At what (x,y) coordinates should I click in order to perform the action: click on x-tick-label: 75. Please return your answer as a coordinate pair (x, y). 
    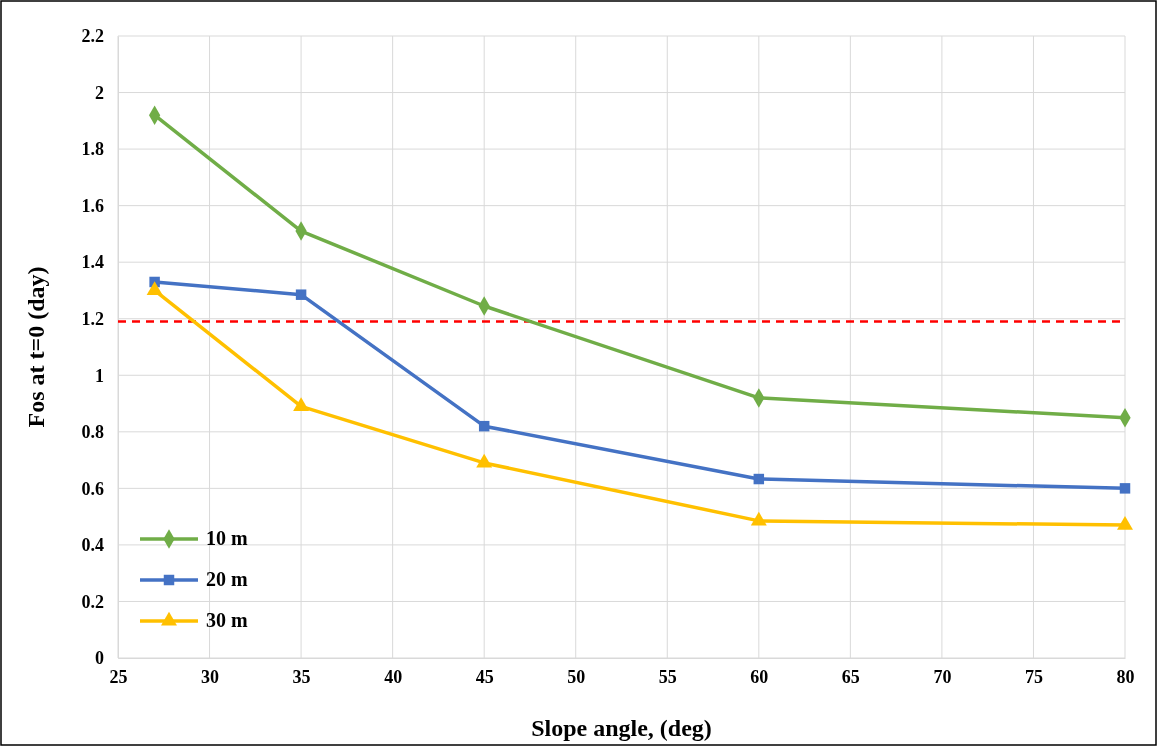
    Looking at the image, I should click on (1033, 676).